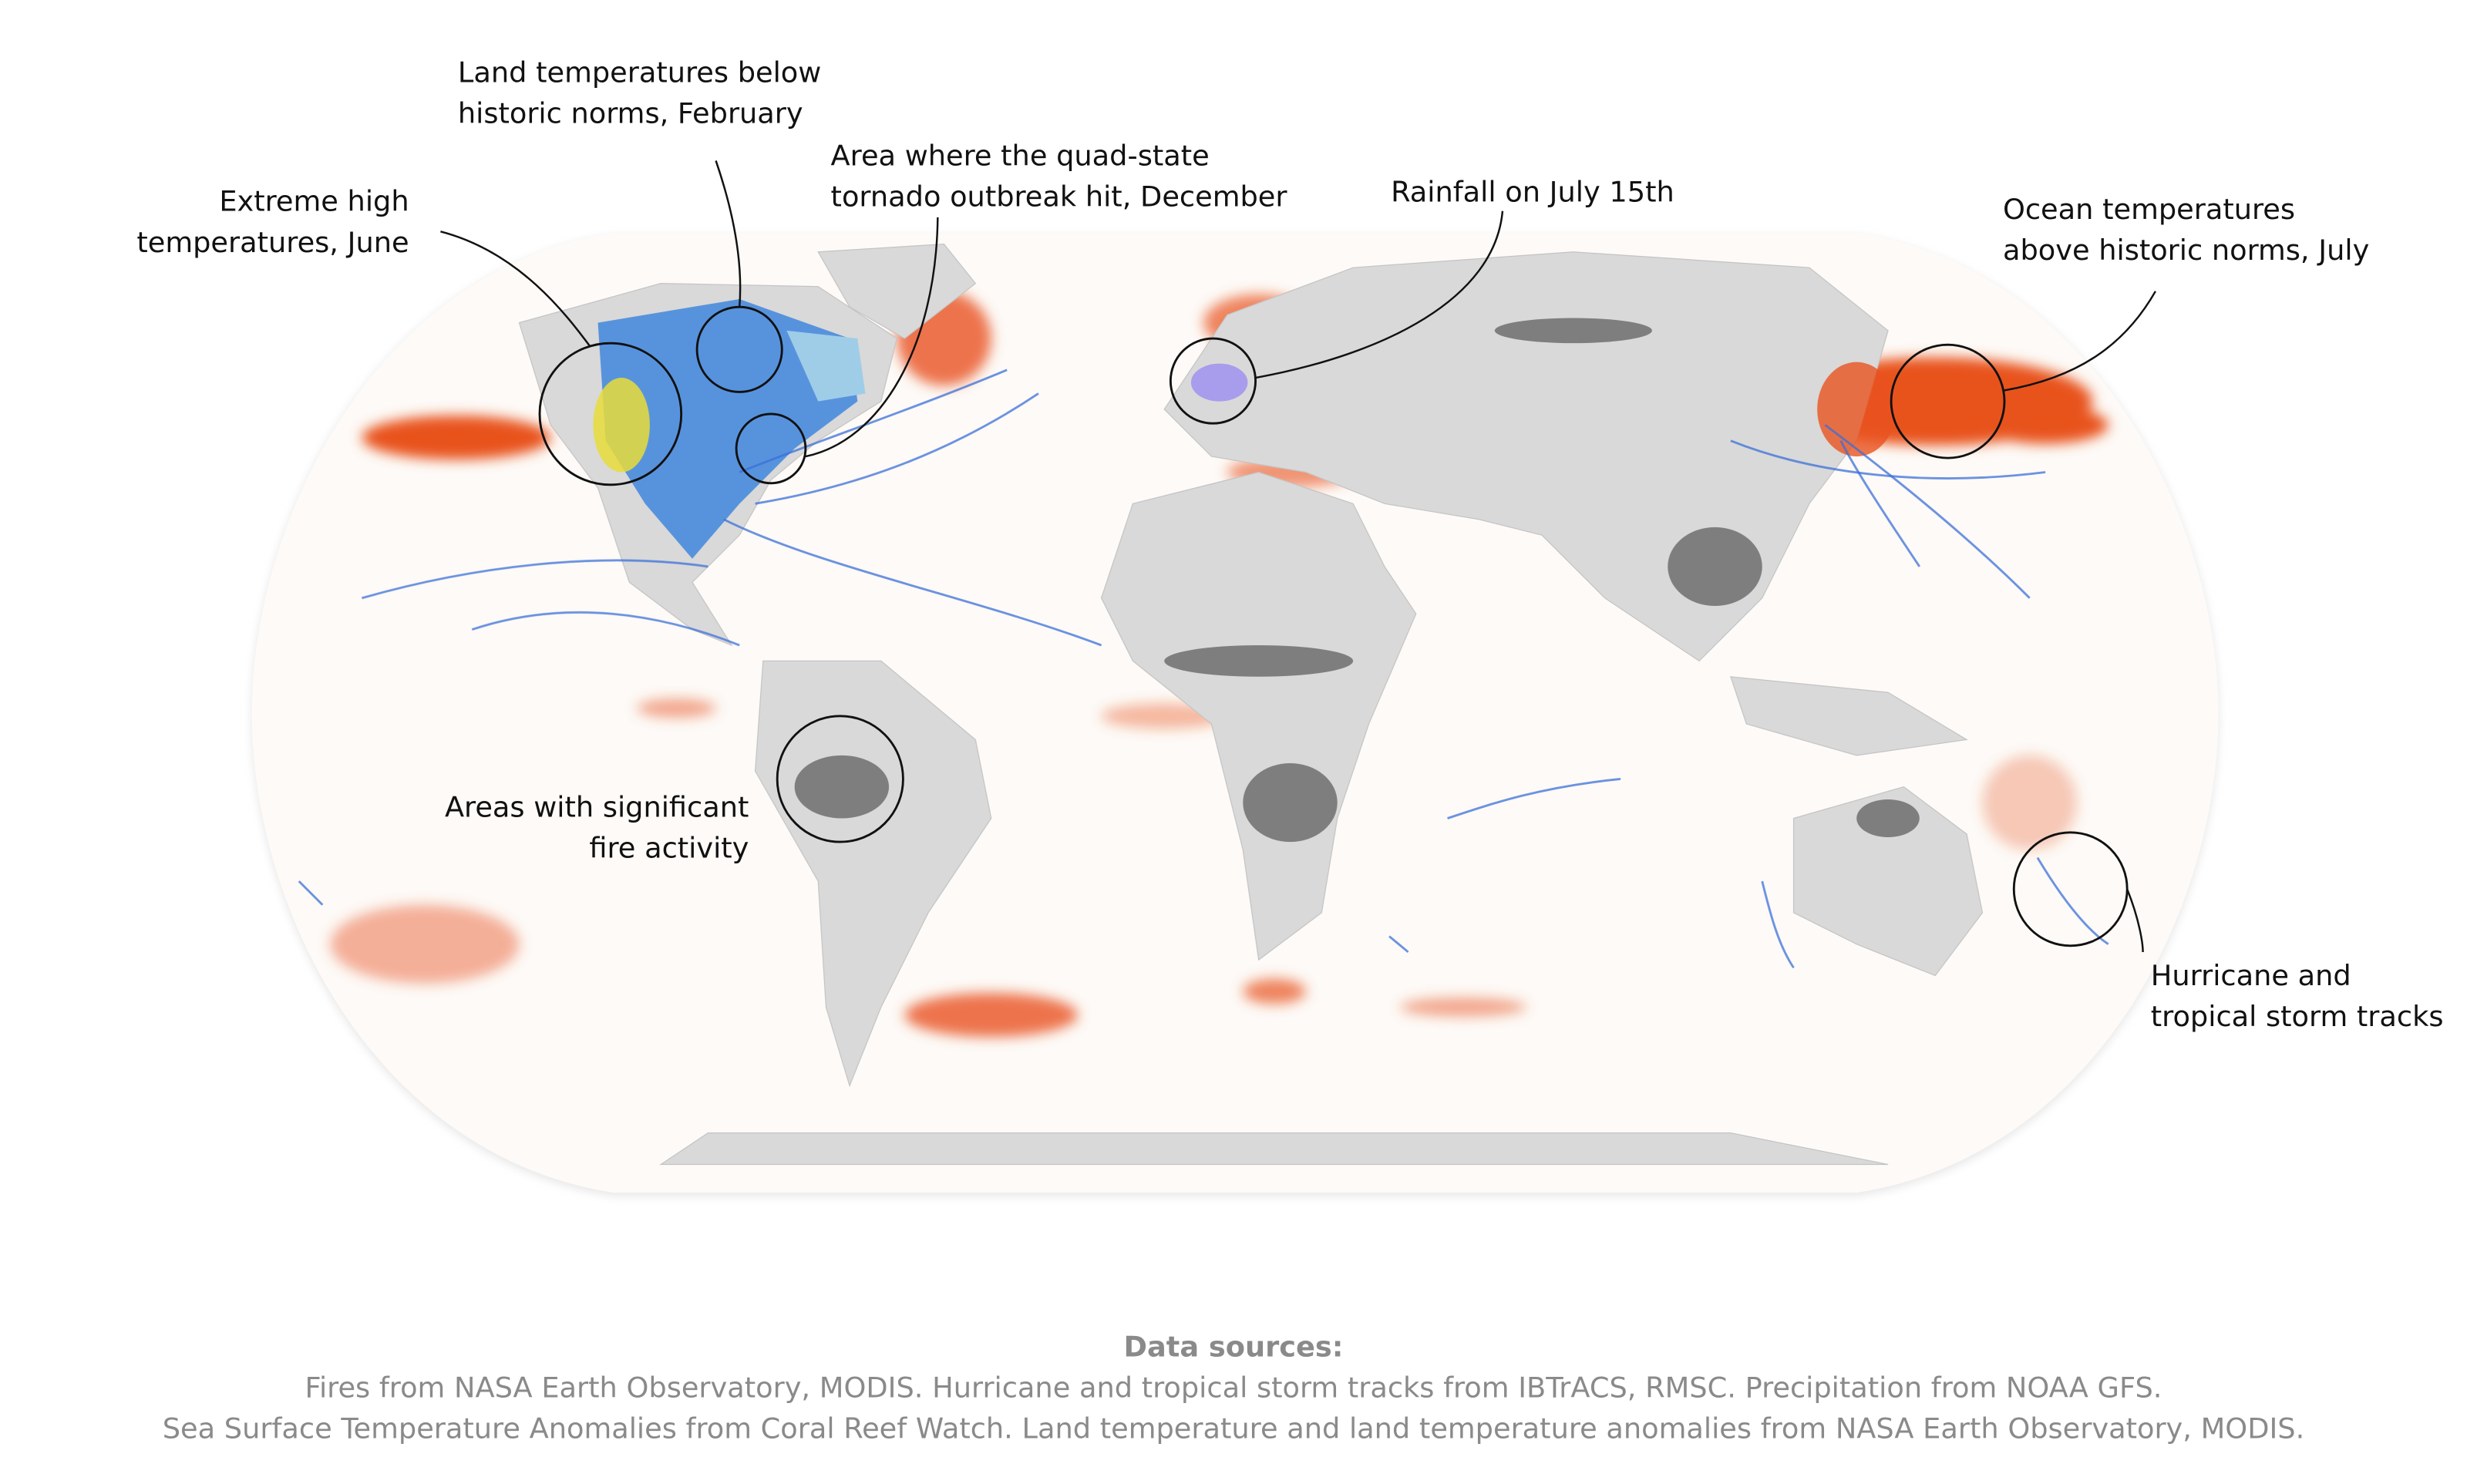 This screenshot has width=2467, height=1484. I want to click on antarctica, so click(1274, 1149).